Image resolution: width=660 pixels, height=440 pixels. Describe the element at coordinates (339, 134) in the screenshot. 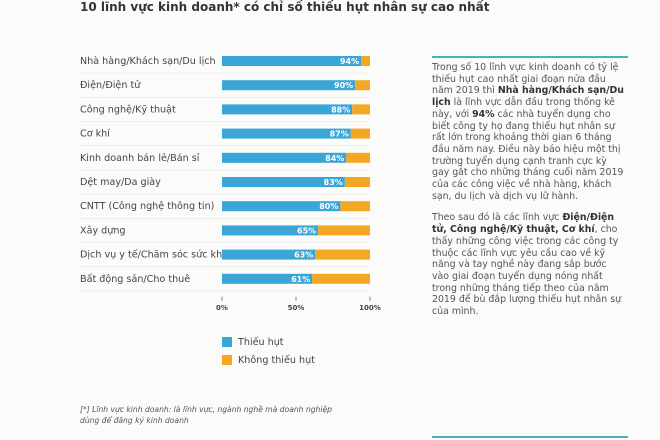

I see `value-label: 87%` at that location.